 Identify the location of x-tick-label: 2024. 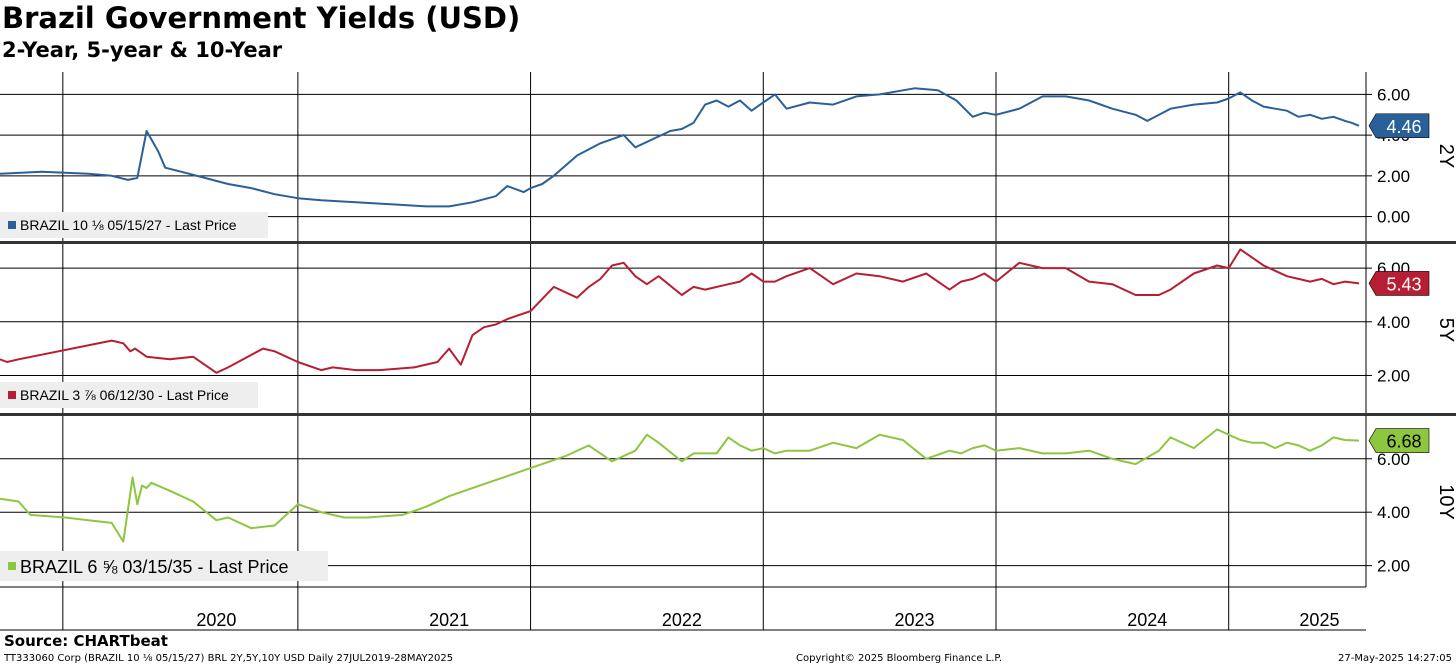
(1147, 620).